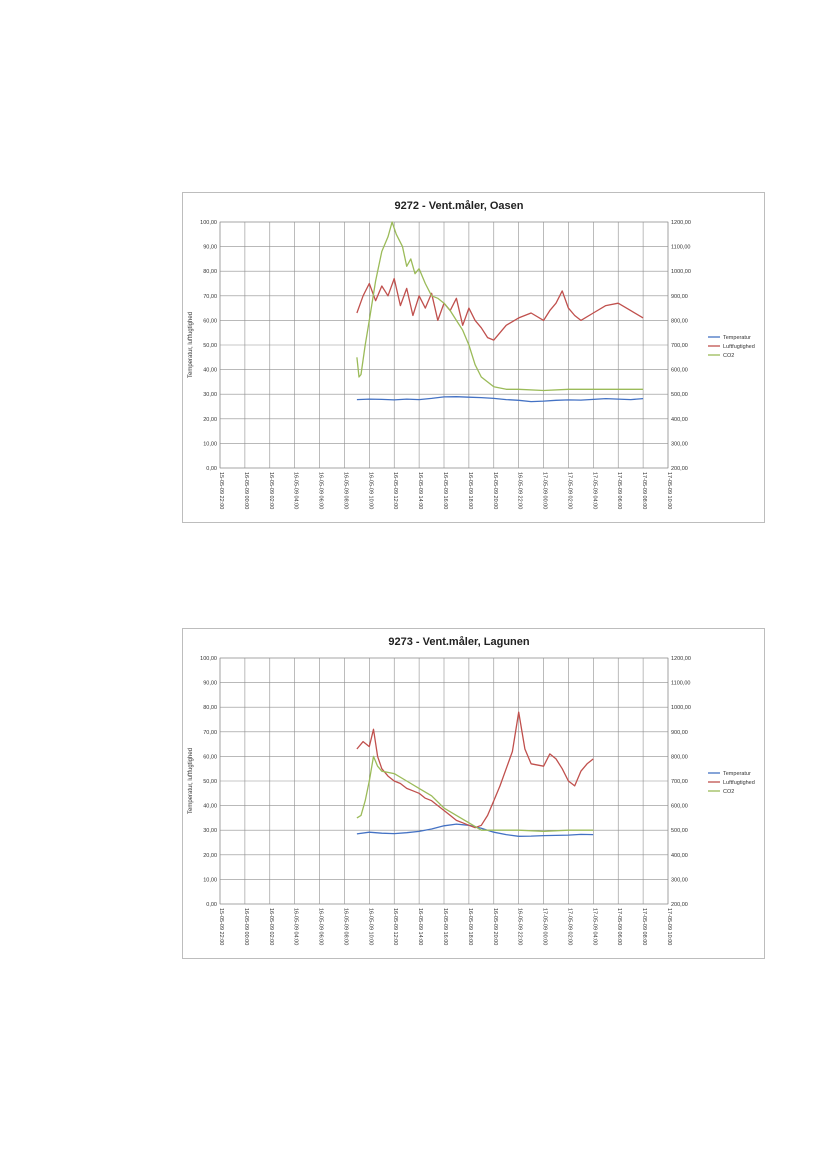 This screenshot has height=1169, width=827. Describe the element at coordinates (458, 206) in the screenshot. I see `chart-title: 9272 - Vent.måler, Oasen` at that location.